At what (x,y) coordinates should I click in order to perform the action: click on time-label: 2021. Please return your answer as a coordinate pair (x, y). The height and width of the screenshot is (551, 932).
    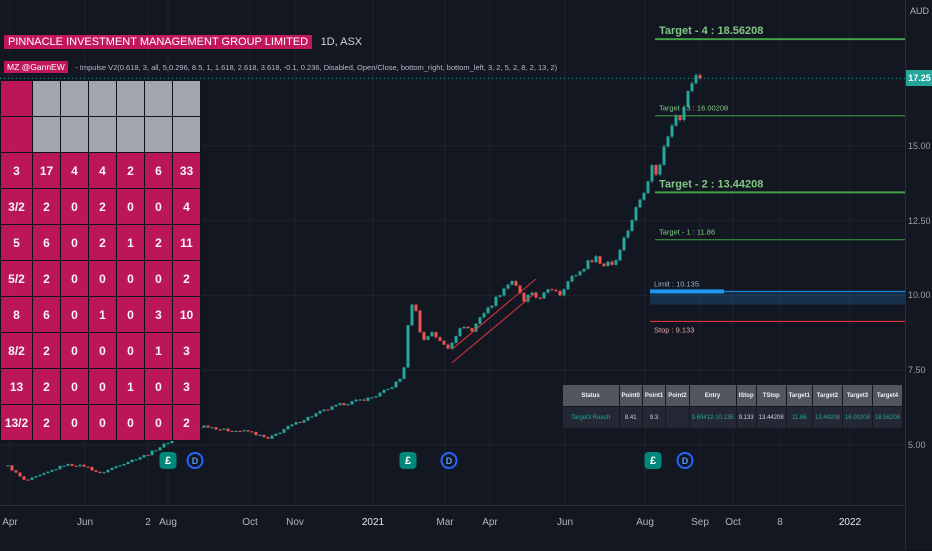
    Looking at the image, I should click on (373, 522).